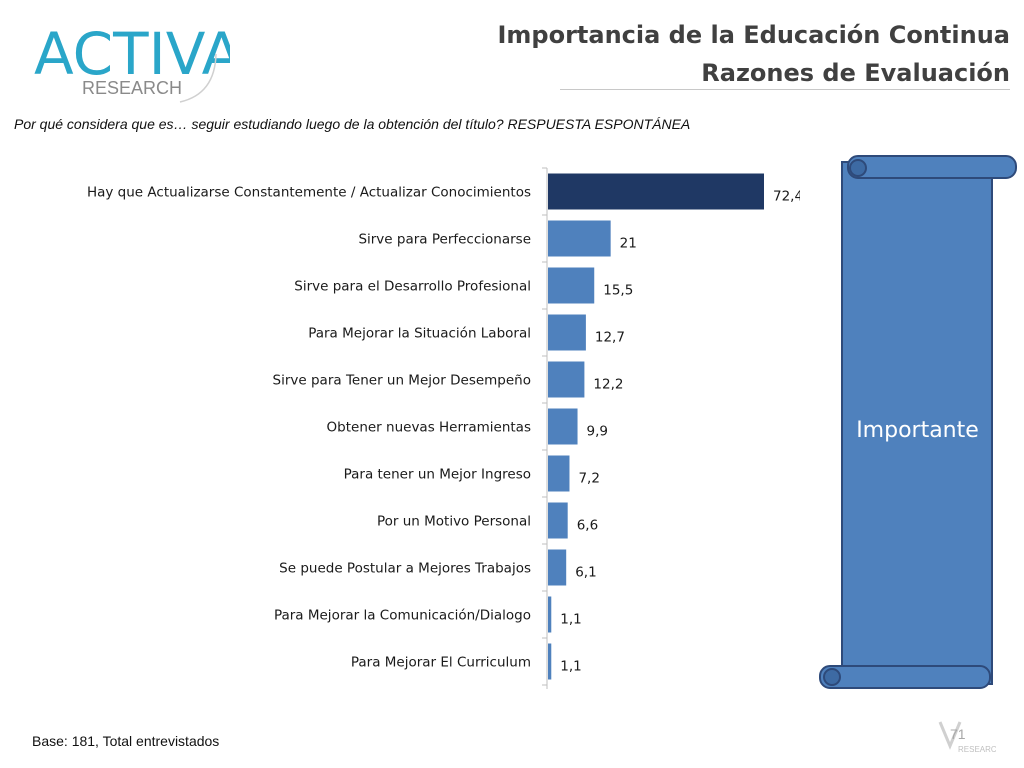  What do you see at coordinates (905, 677) in the screenshot?
I see `banner-bottom-roll` at bounding box center [905, 677].